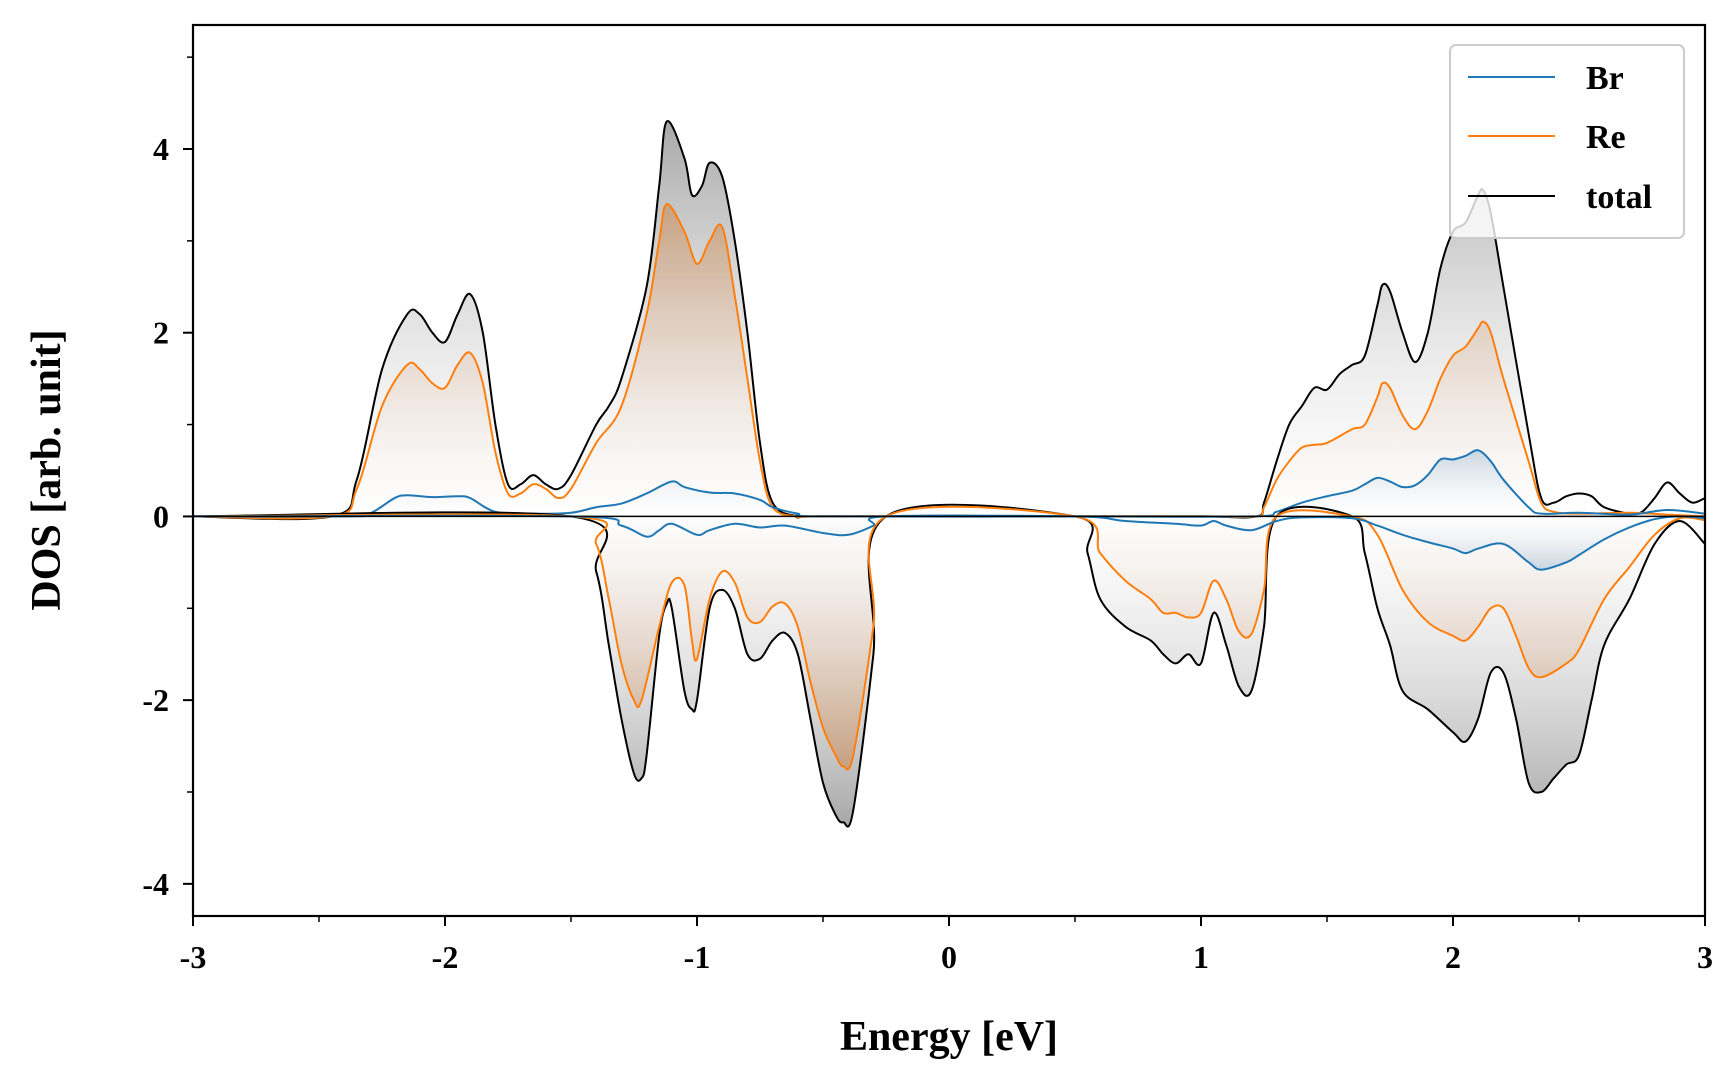 The height and width of the screenshot is (1080, 1728). I want to click on y-axis: -4 -2 0 2 4, so click(167, 479).